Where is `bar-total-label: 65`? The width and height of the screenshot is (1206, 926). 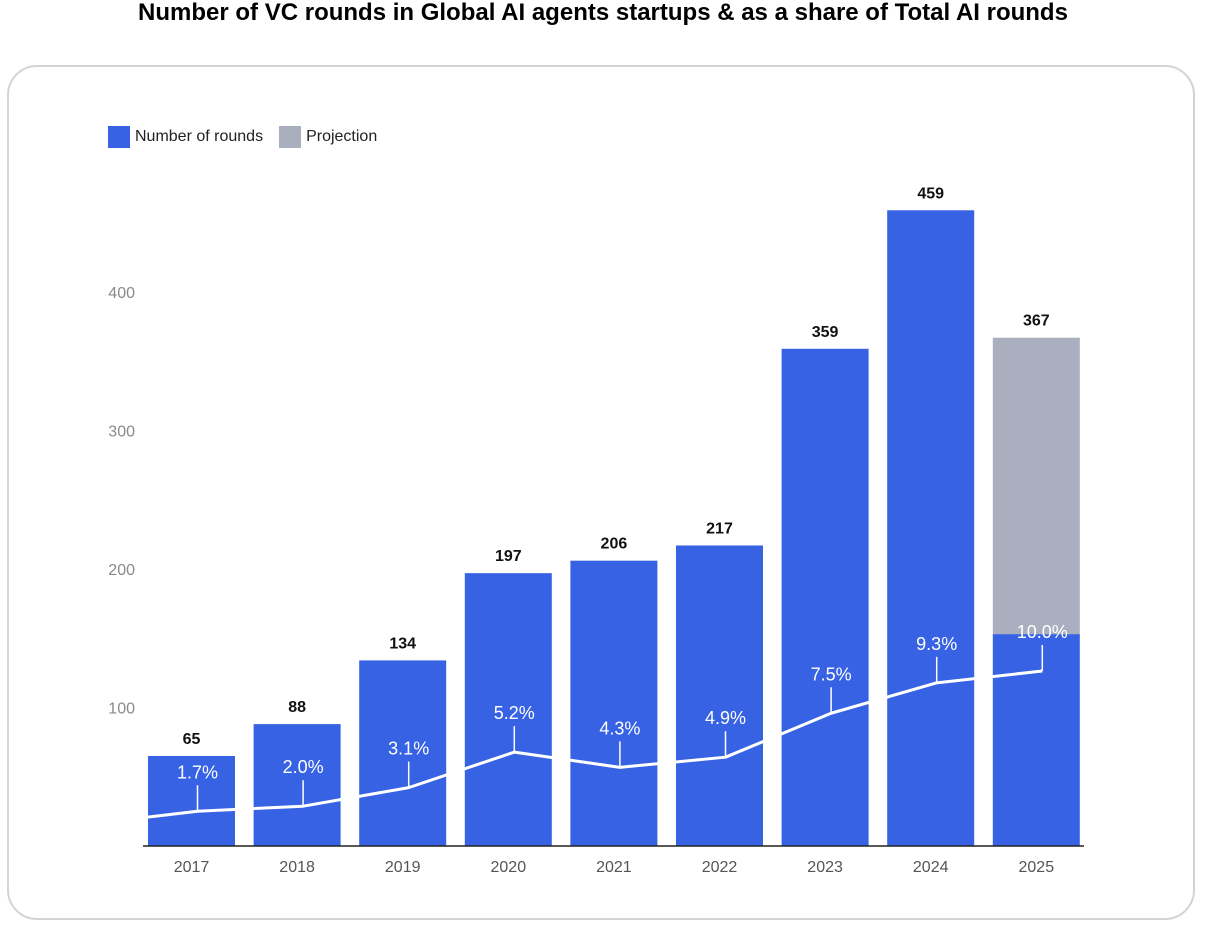 bar-total-label: 65 is located at coordinates (192, 739).